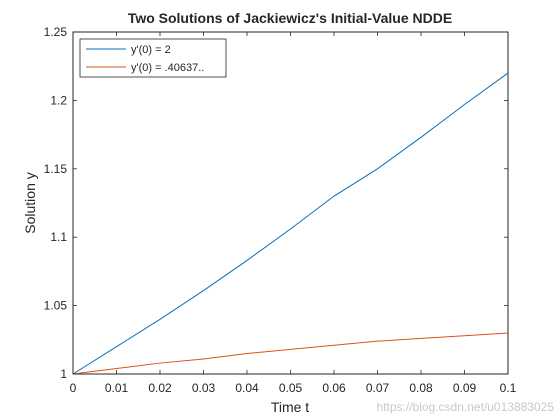  What do you see at coordinates (73, 388) in the screenshot?
I see `x-tick-label: 0` at bounding box center [73, 388].